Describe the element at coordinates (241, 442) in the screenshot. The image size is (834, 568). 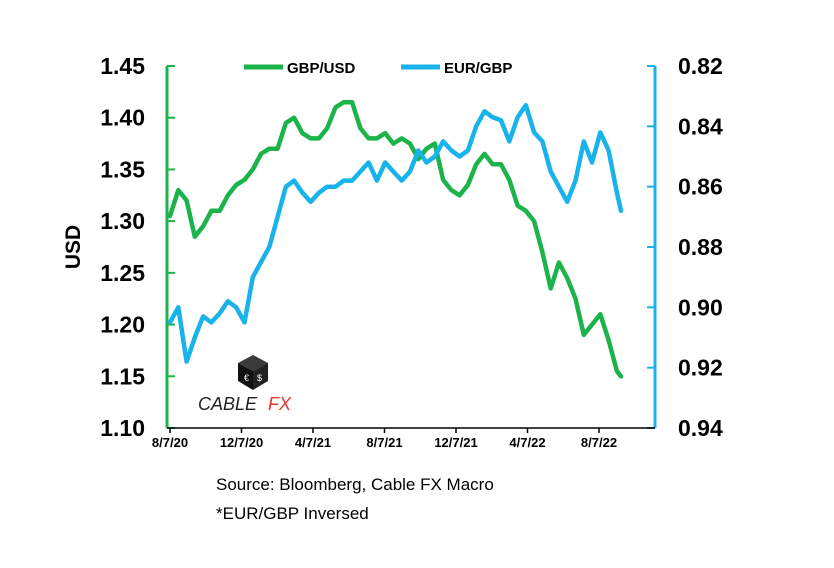
I see `x-tick-label: 12/7/20` at that location.